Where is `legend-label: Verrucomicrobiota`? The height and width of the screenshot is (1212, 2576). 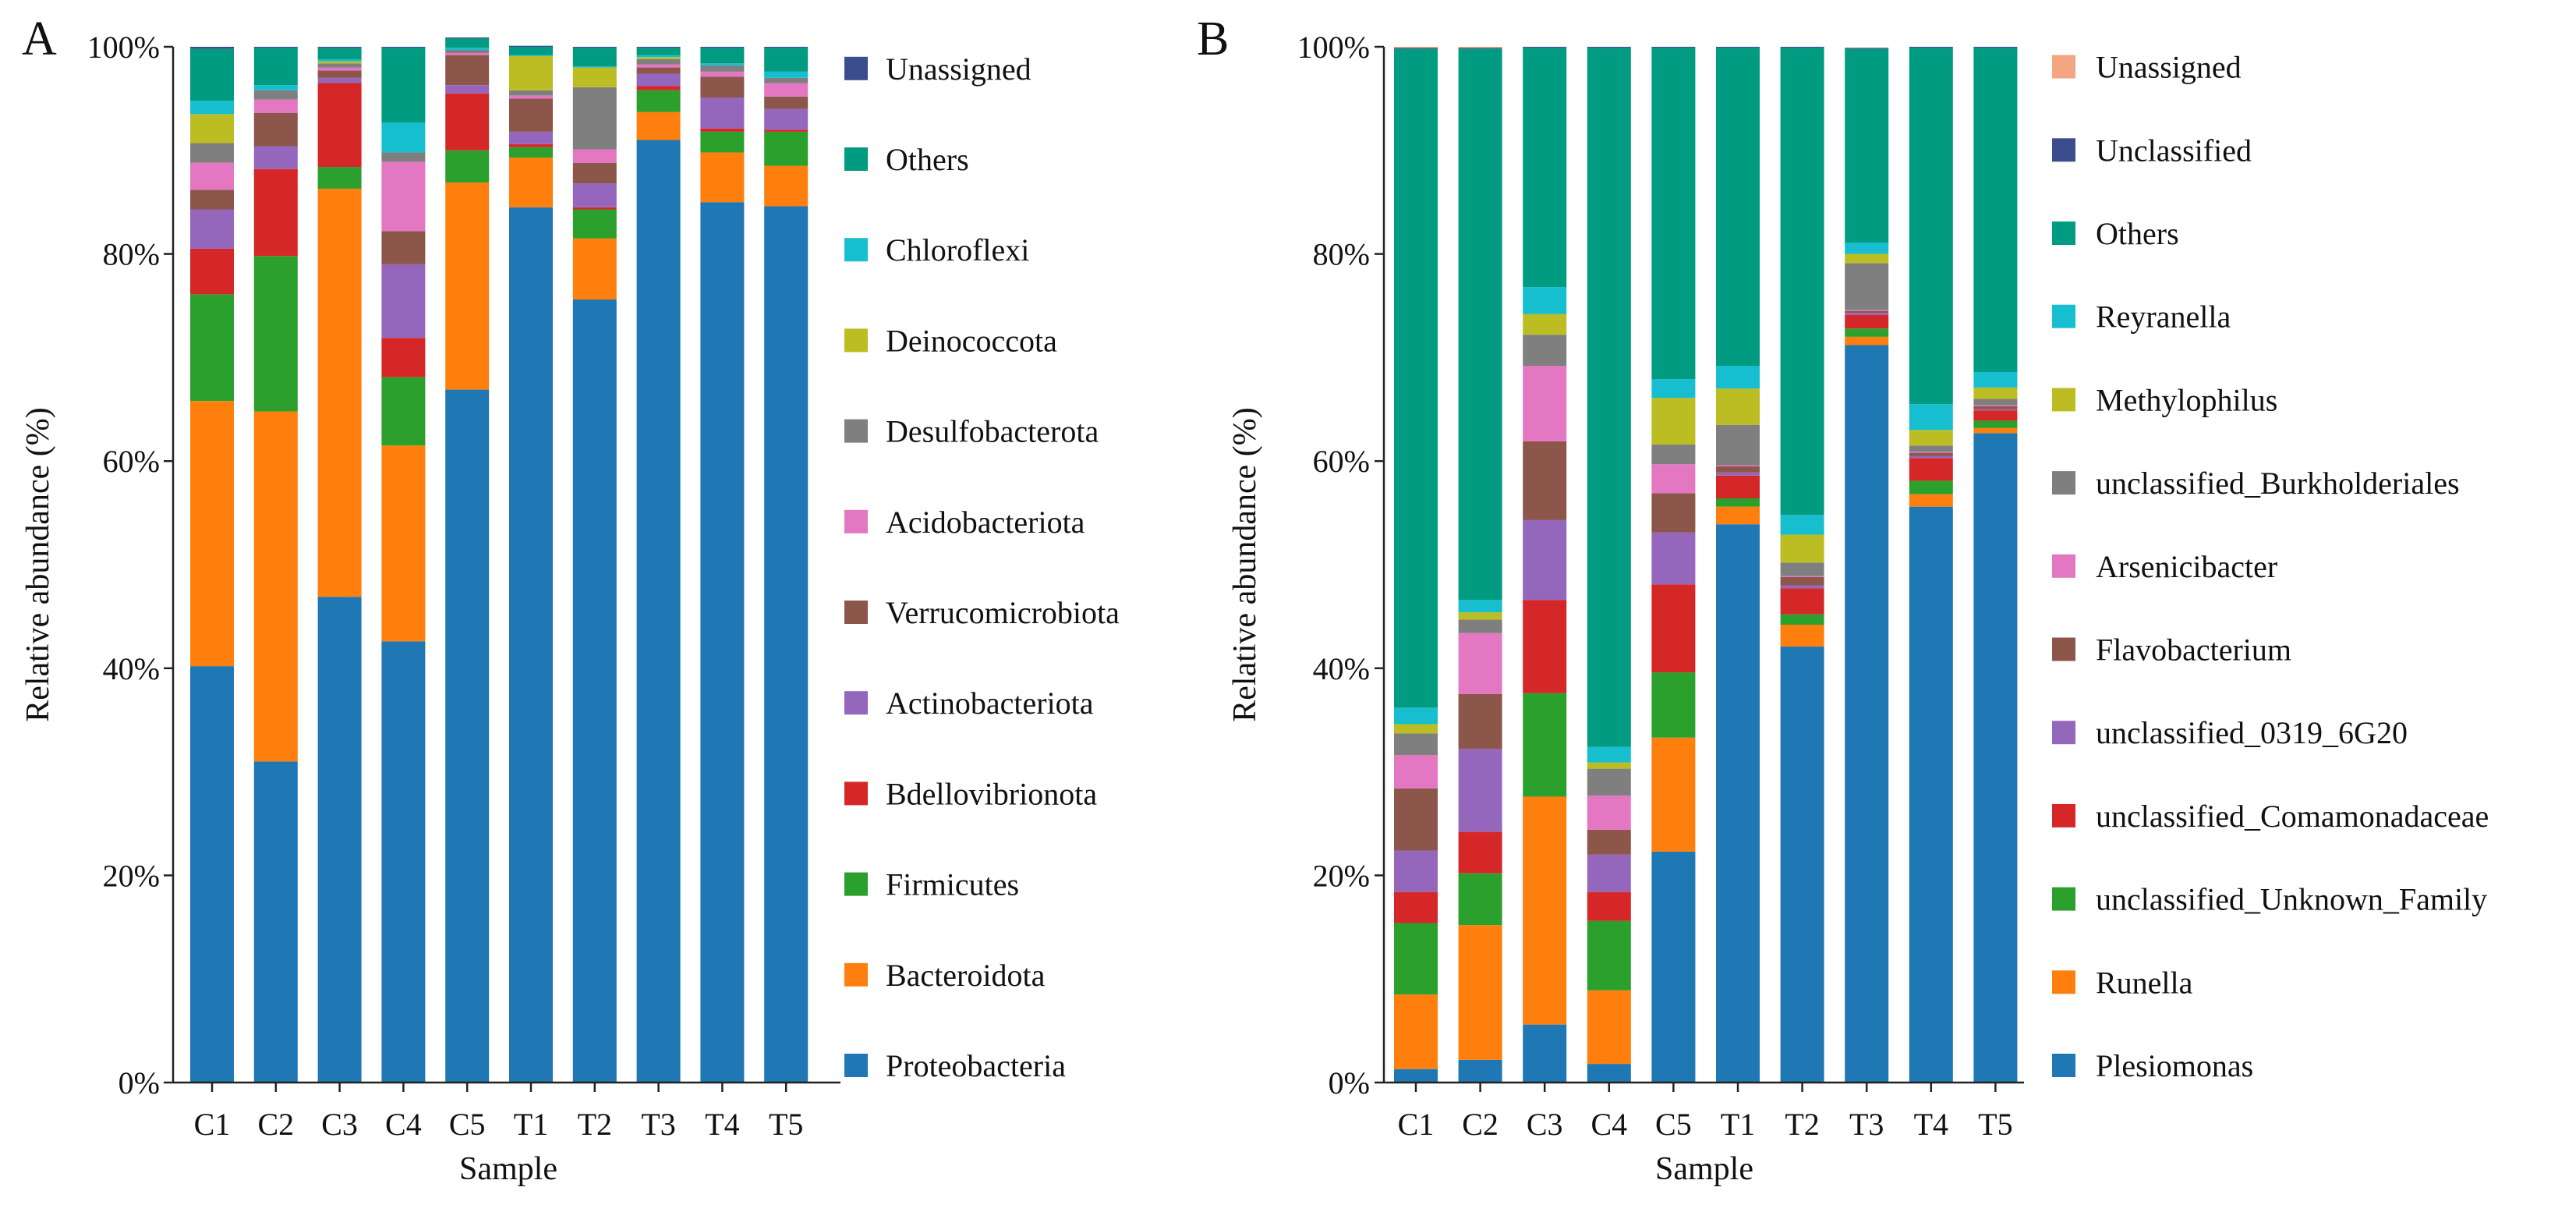 legend-label: Verrucomicrobiota is located at coordinates (1003, 612).